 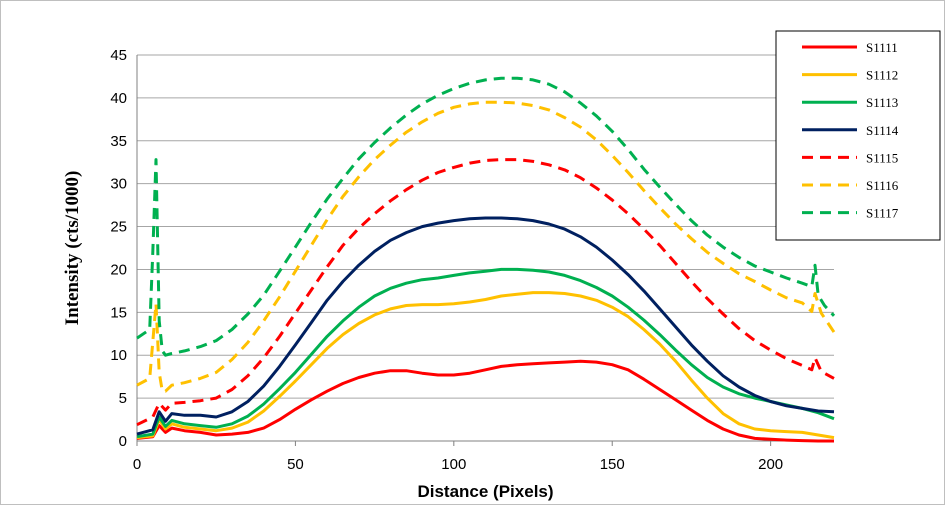 What do you see at coordinates (72, 248) in the screenshot?
I see `y-axis-label: Intensity (cts/1000)` at bounding box center [72, 248].